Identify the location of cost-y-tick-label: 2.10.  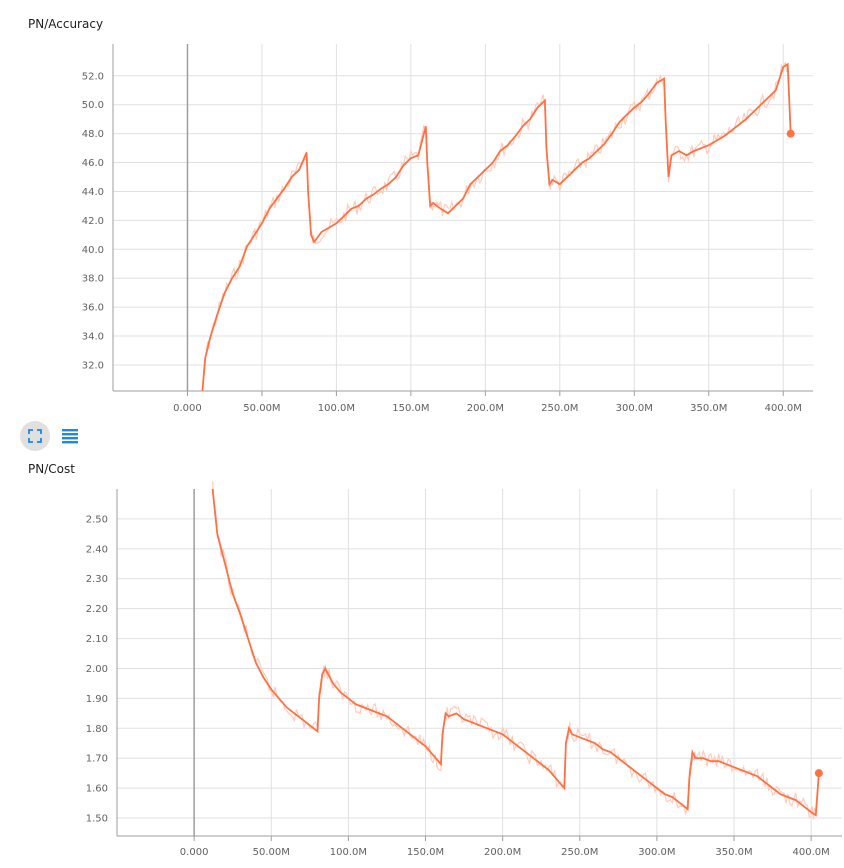
(97, 639).